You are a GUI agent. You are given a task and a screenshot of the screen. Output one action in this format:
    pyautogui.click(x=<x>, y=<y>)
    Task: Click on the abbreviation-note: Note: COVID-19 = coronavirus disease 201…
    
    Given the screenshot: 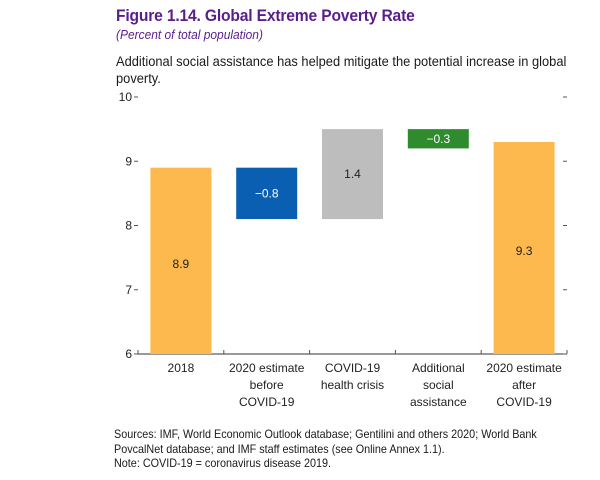 What is the action you would take?
    pyautogui.click(x=223, y=463)
    